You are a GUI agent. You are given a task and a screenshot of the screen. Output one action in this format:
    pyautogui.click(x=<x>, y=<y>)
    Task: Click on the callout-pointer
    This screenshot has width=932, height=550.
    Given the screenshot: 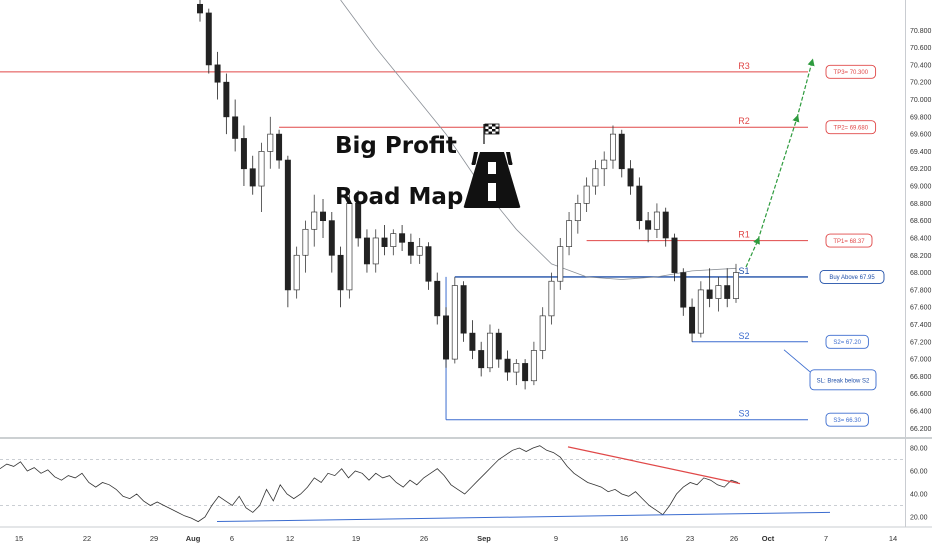 What is the action you would take?
    pyautogui.click(x=797, y=361)
    